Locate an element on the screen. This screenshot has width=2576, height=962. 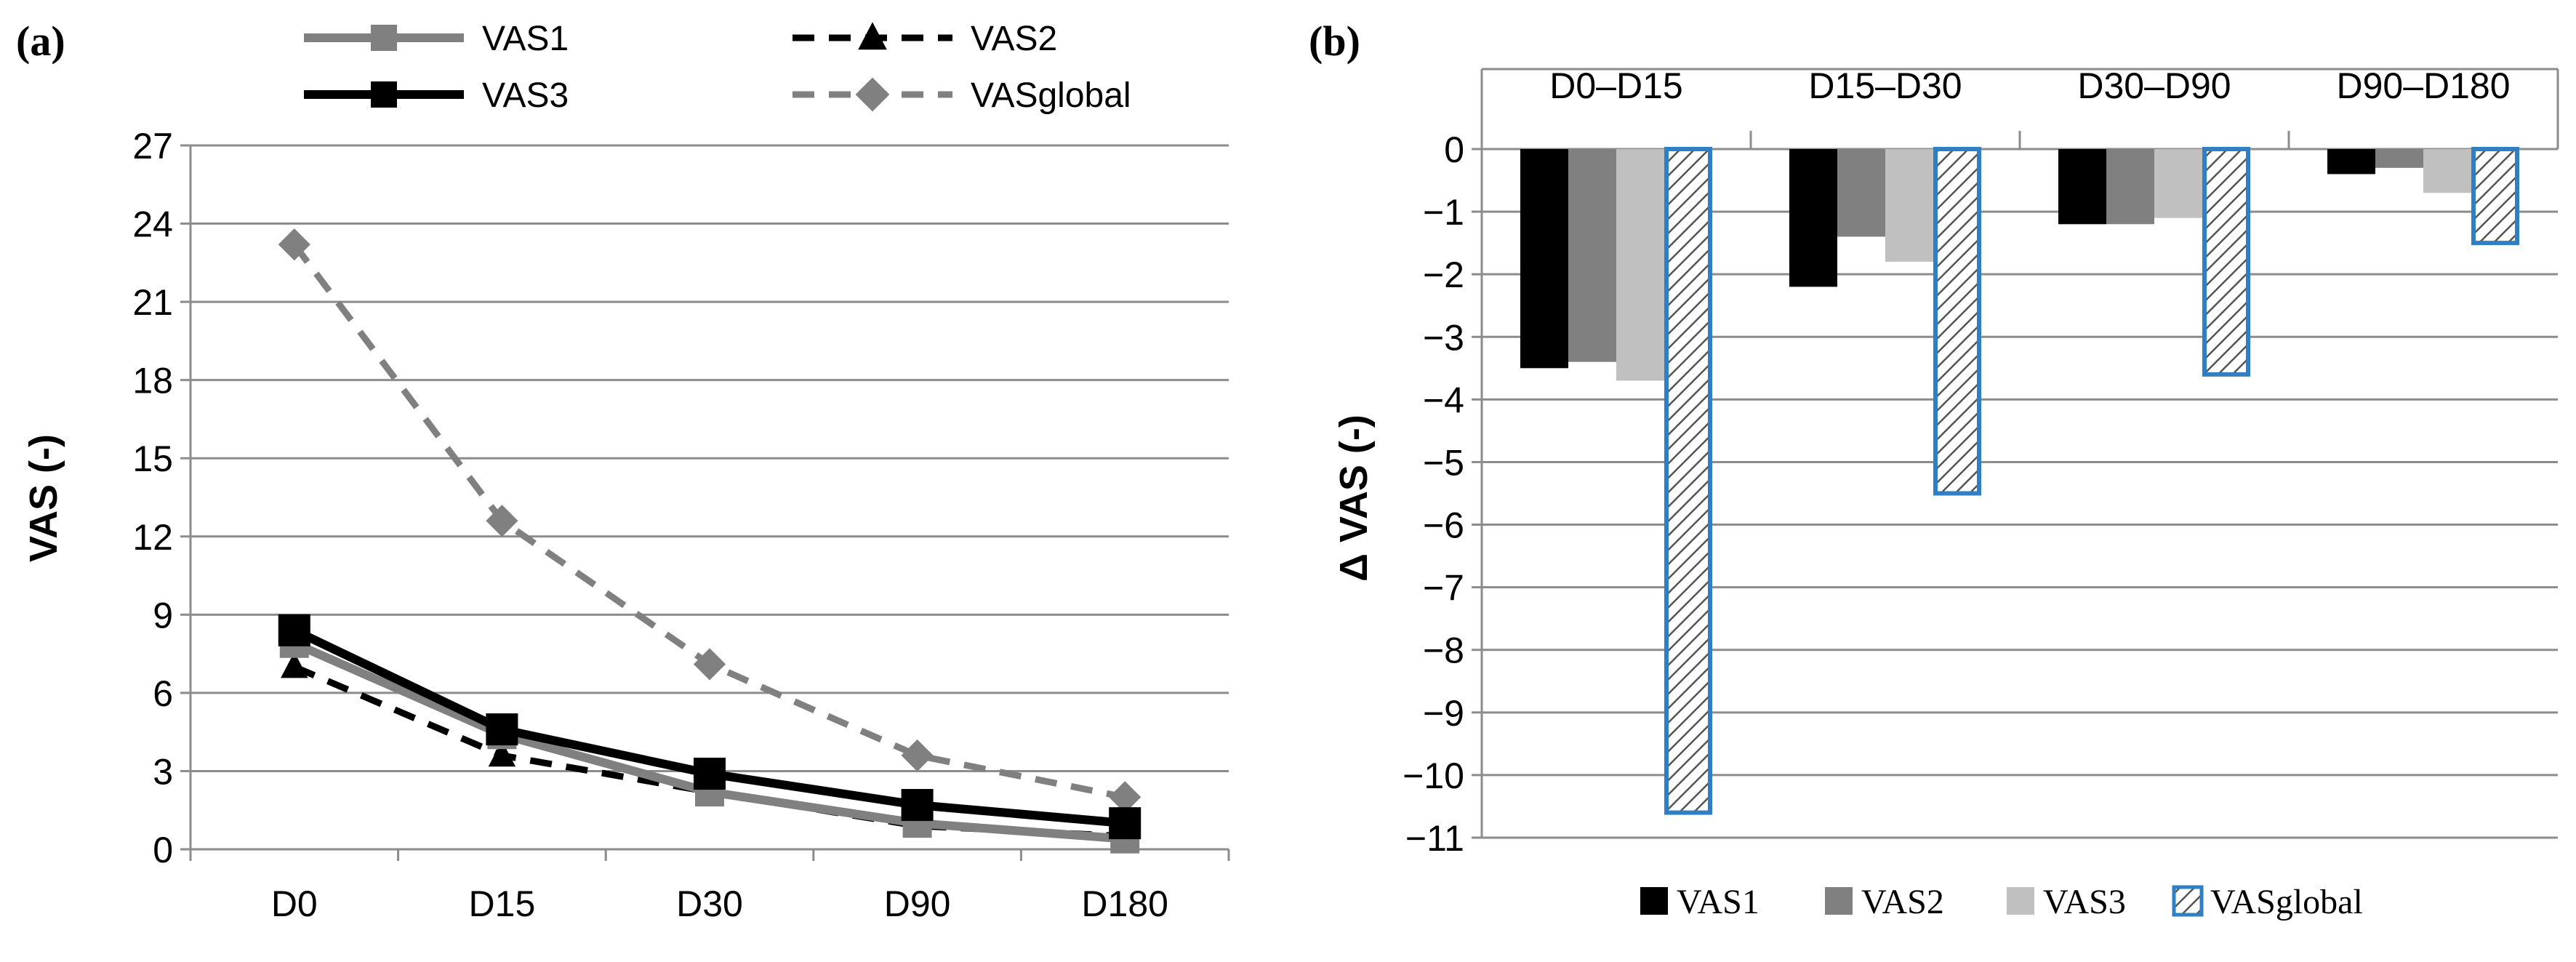
series-vas3 is located at coordinates (710, 727).